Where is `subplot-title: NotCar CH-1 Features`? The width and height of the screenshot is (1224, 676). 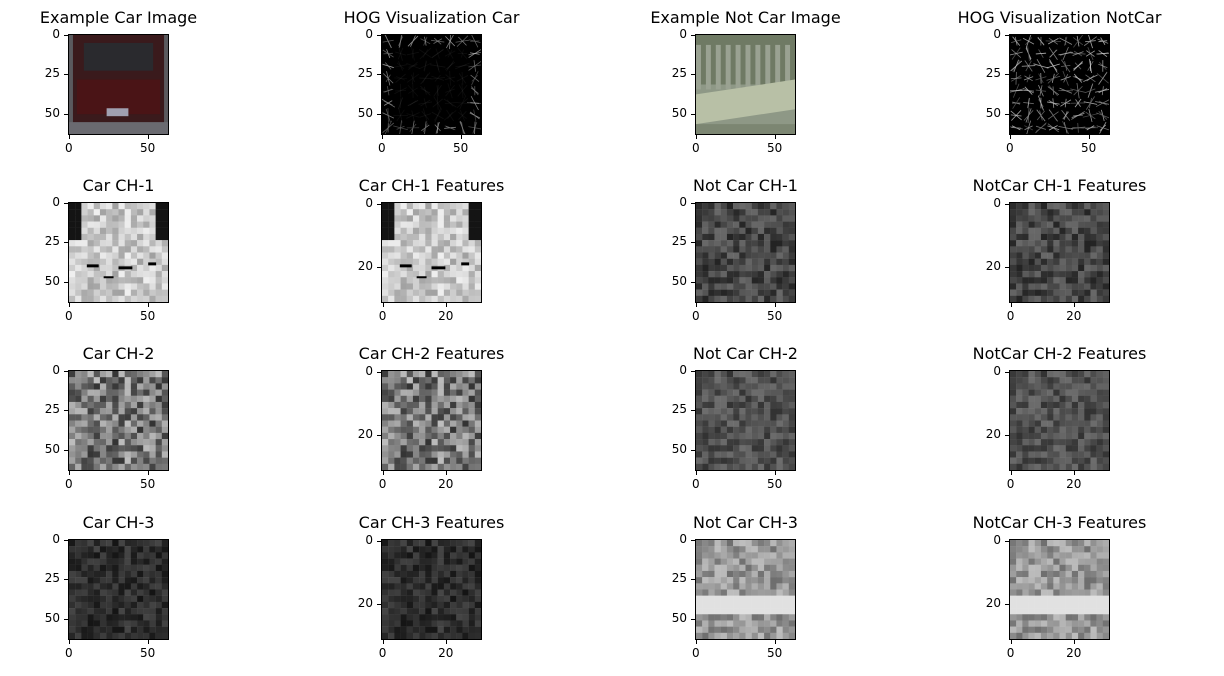
subplot-title: NotCar CH-1 Features is located at coordinates (1059, 185).